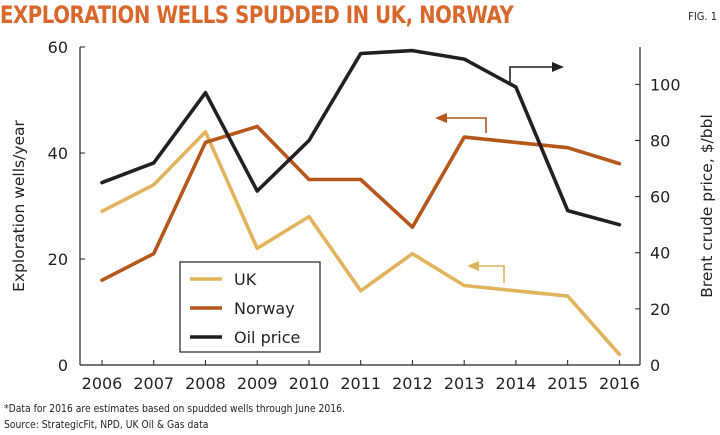 The height and width of the screenshot is (435, 720). I want to click on x-tick-label: 2013, so click(464, 383).